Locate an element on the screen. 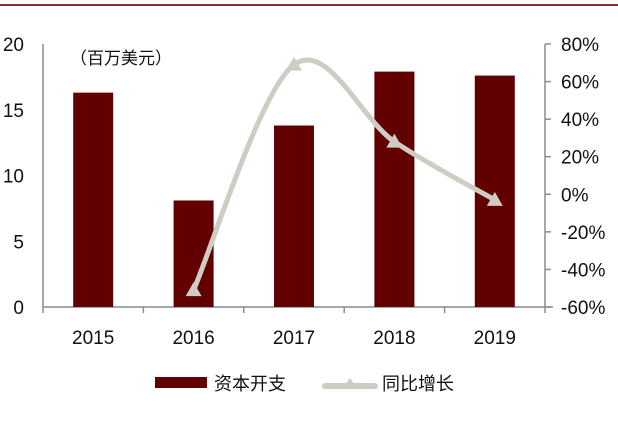  right-tick-label: 40% is located at coordinates (580, 120).